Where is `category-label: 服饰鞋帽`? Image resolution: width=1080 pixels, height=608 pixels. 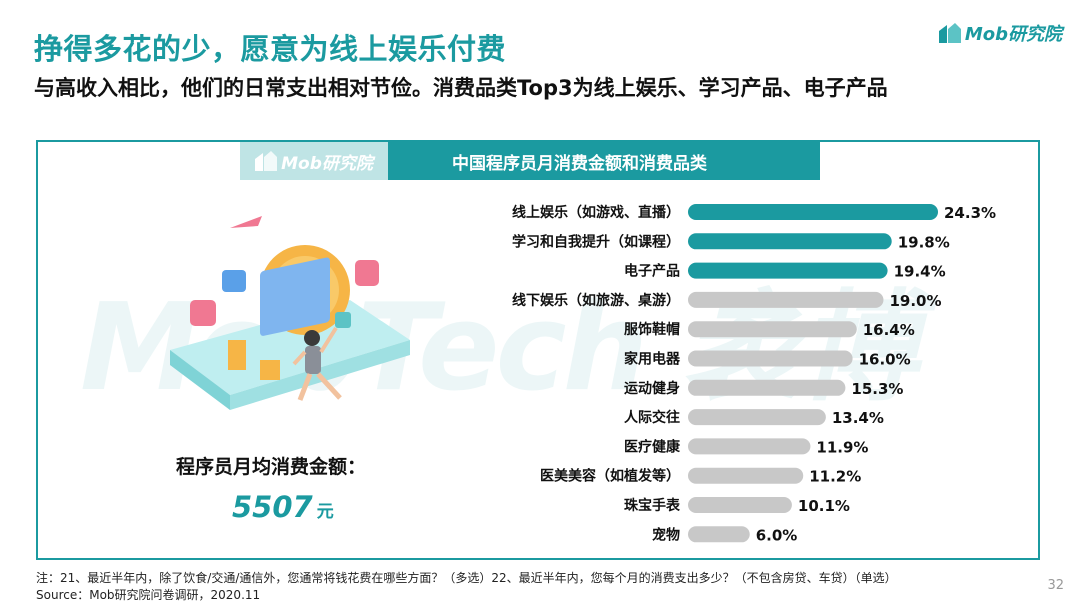
category-label: 服饰鞋帽 is located at coordinates (652, 329).